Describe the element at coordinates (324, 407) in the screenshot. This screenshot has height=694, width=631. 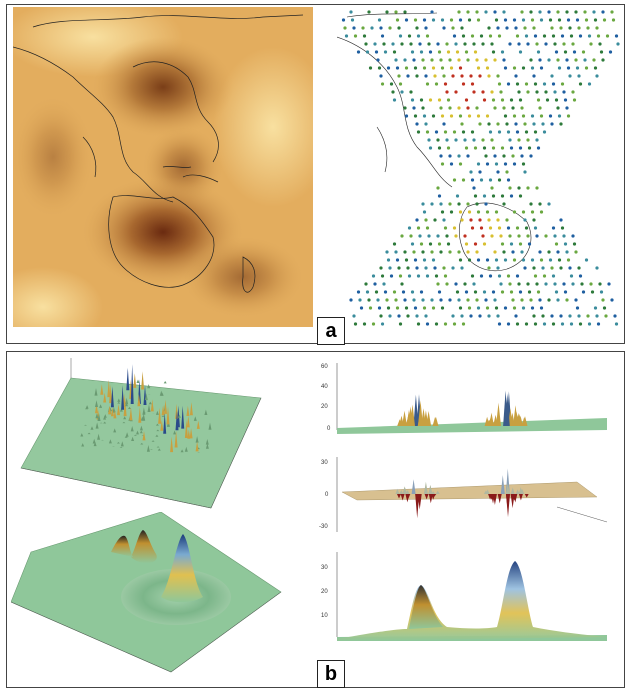
I see `tick-label: 20` at that location.